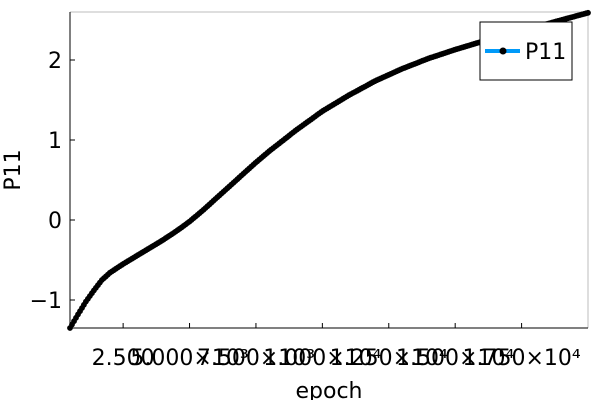 The height and width of the screenshot is (400, 600). Describe the element at coordinates (389, 358) in the screenshot. I see `x-tick-label: 1.250×10⁴` at that location.